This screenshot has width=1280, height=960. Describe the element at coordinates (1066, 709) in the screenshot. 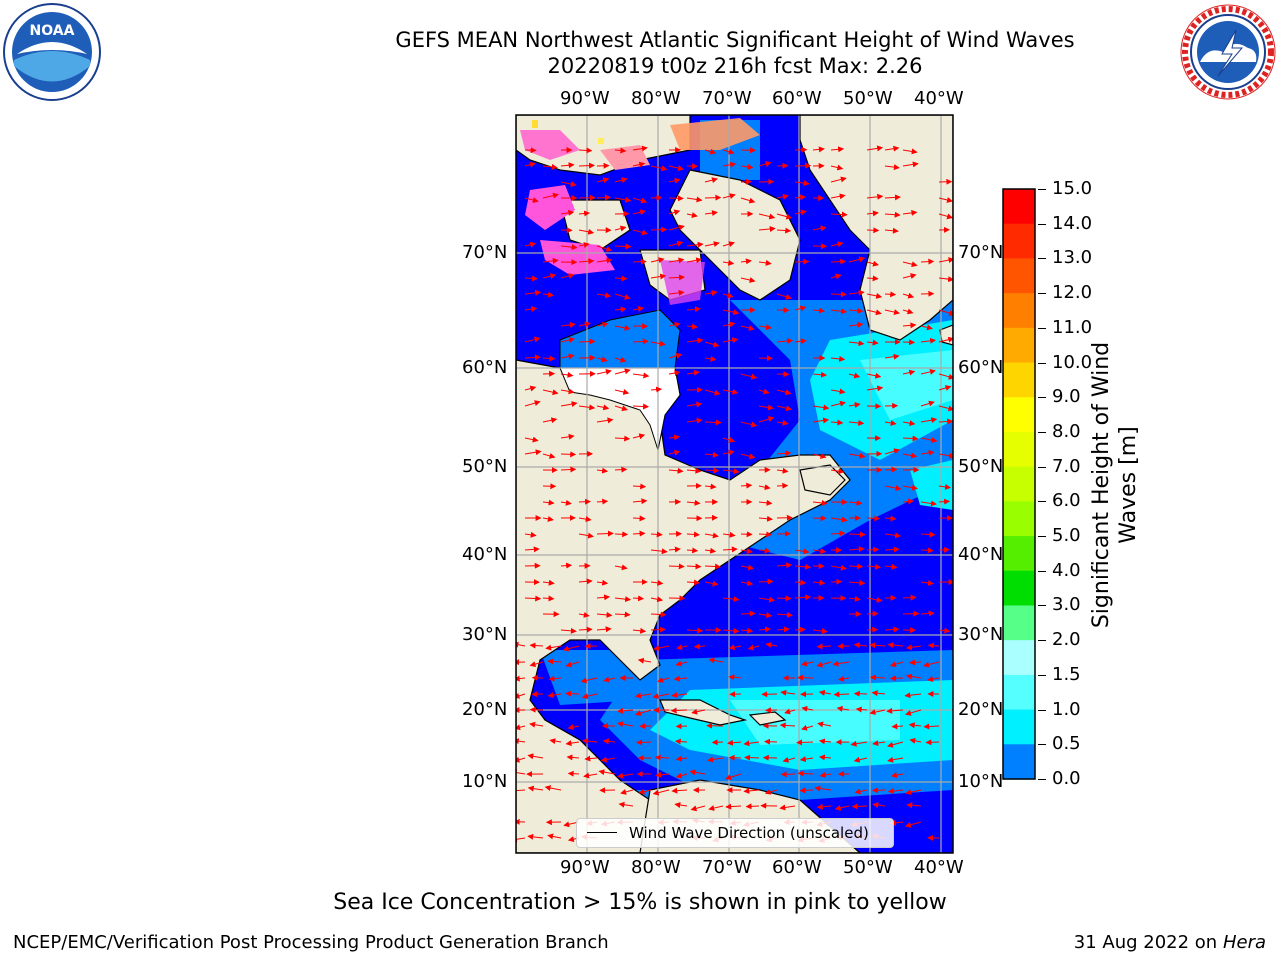

I see `colorbar-tick-label: 1.0` at that location.